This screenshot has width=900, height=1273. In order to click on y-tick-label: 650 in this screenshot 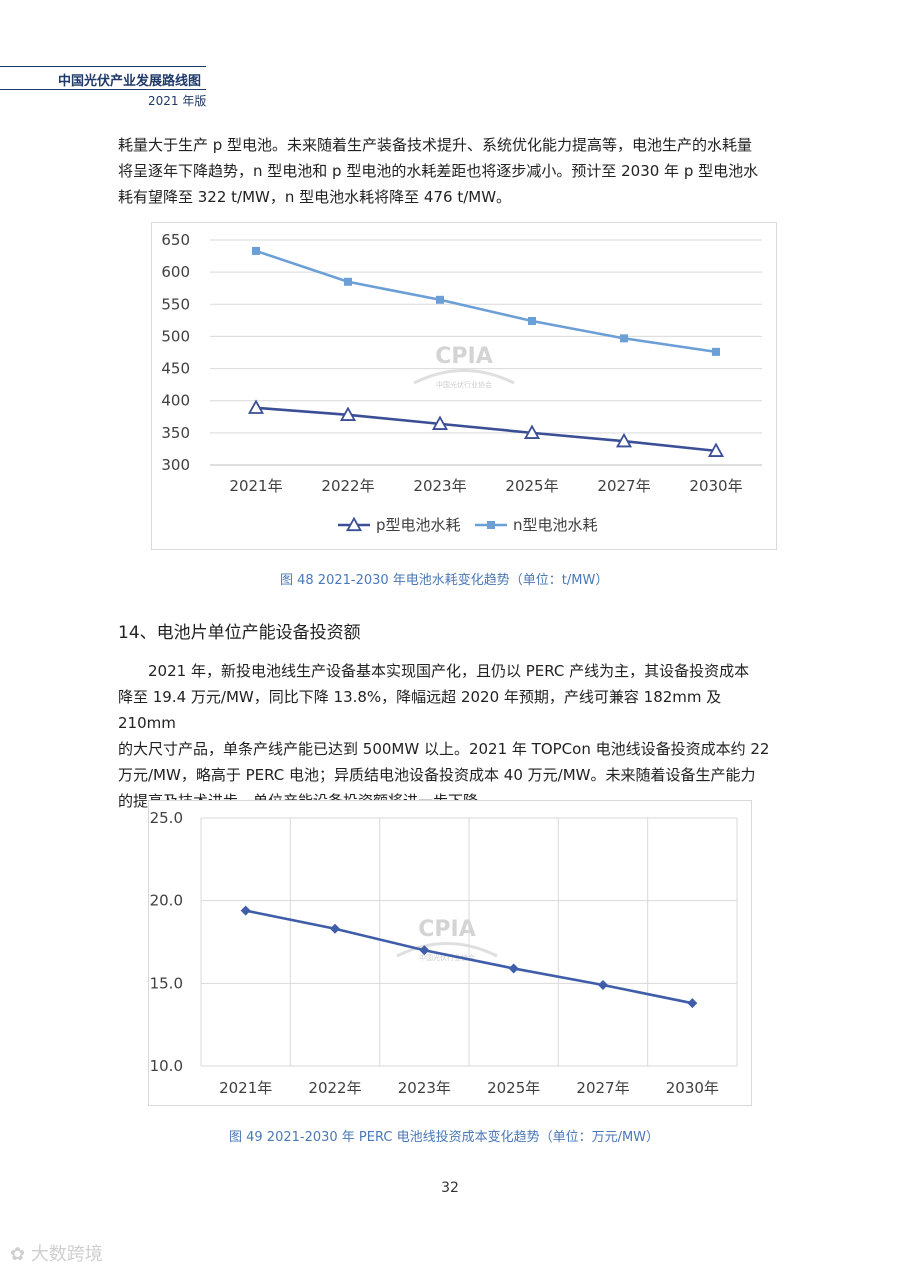, I will do `click(175, 240)`.